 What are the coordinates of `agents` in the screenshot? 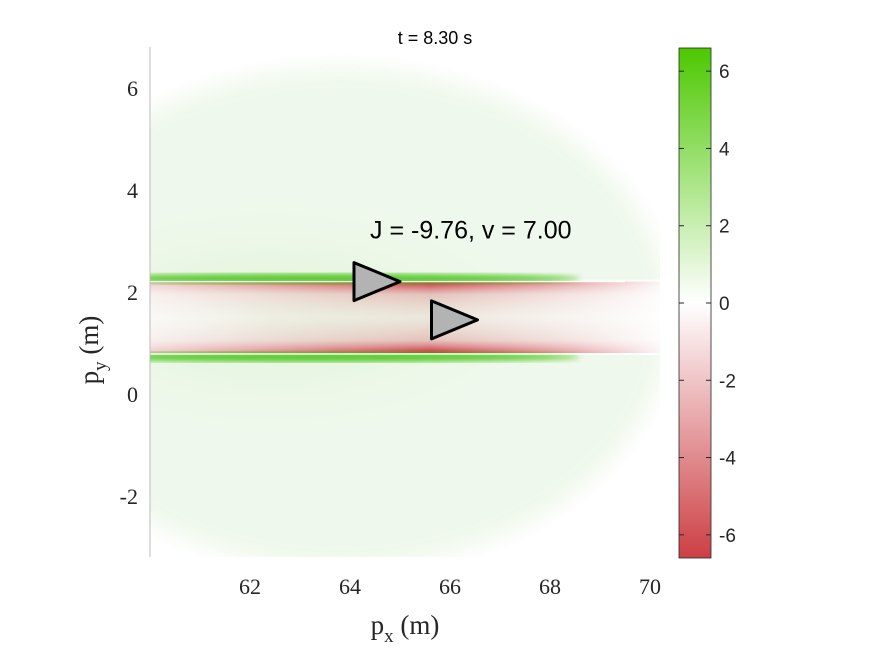 It's located at (415, 301).